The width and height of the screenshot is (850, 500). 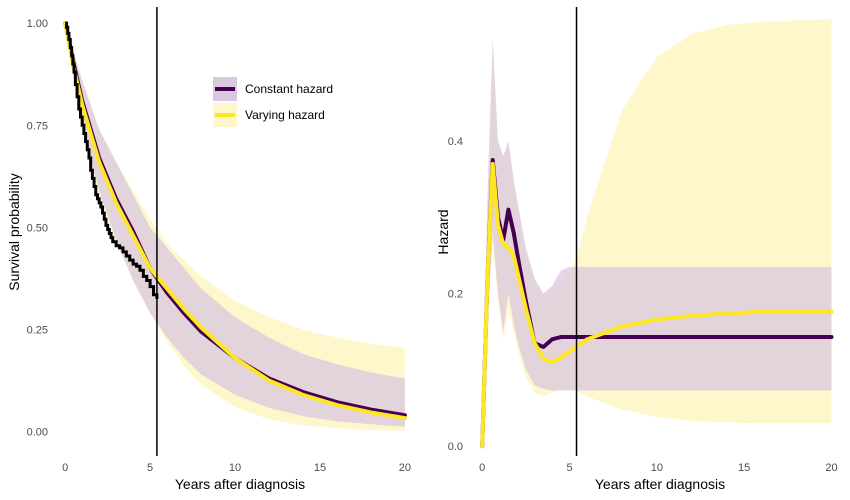 I want to click on hazard-y-axis-title: Hazard, so click(x=443, y=231).